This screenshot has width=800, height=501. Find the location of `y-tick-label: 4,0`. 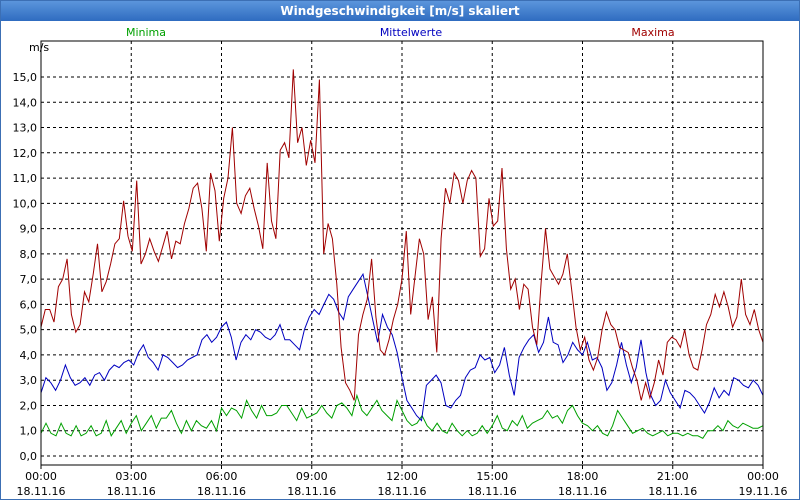

y-tick-label: 4,0 is located at coordinates (29, 355).